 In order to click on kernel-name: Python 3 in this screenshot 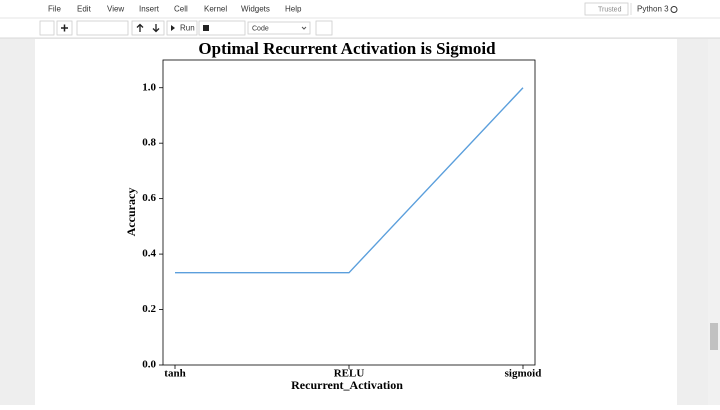, I will do `click(653, 9)`.